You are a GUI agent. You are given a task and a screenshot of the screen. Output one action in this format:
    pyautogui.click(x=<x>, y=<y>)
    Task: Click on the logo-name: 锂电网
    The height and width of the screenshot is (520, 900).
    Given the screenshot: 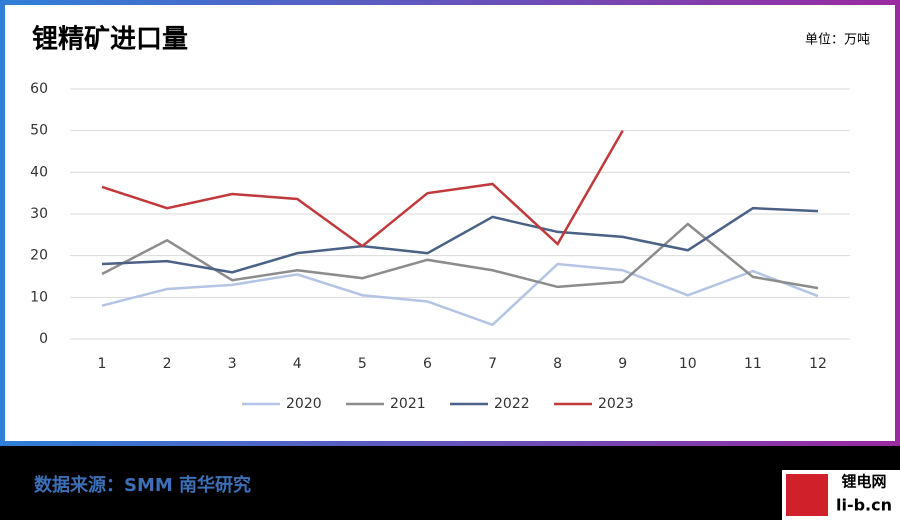 What is the action you would take?
    pyautogui.click(x=863, y=482)
    